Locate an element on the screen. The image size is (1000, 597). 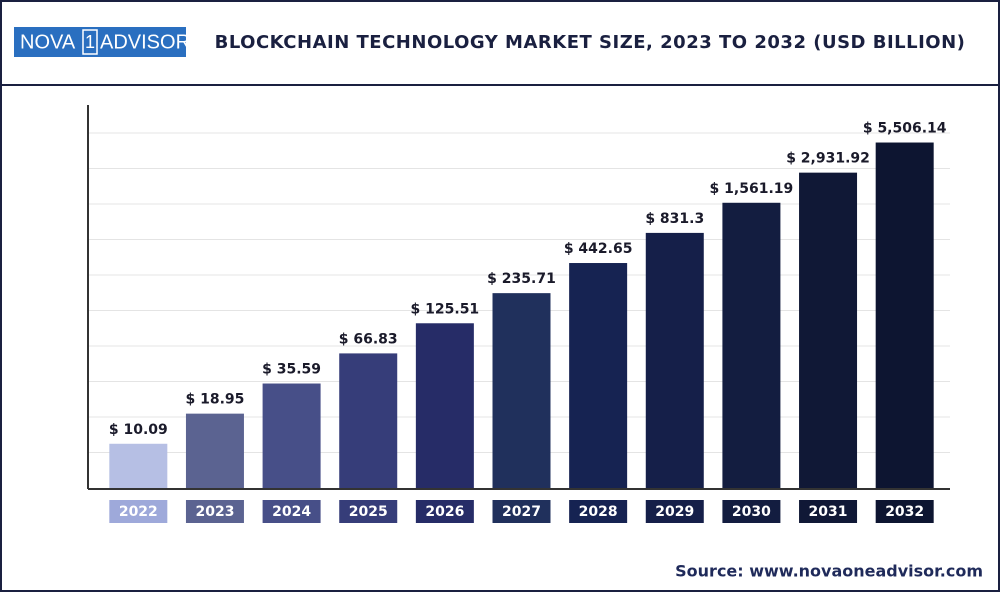
logo-text: NOVA is located at coordinates (48, 42).